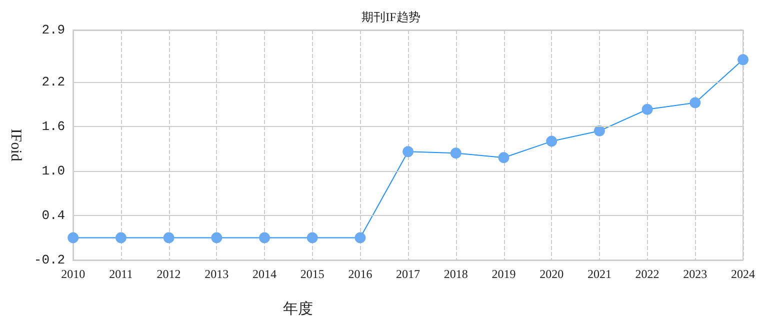 Image resolution: width=782 pixels, height=330 pixels. Describe the element at coordinates (391, 17) in the screenshot. I see `chart-title: 期刊IF趋势` at that location.